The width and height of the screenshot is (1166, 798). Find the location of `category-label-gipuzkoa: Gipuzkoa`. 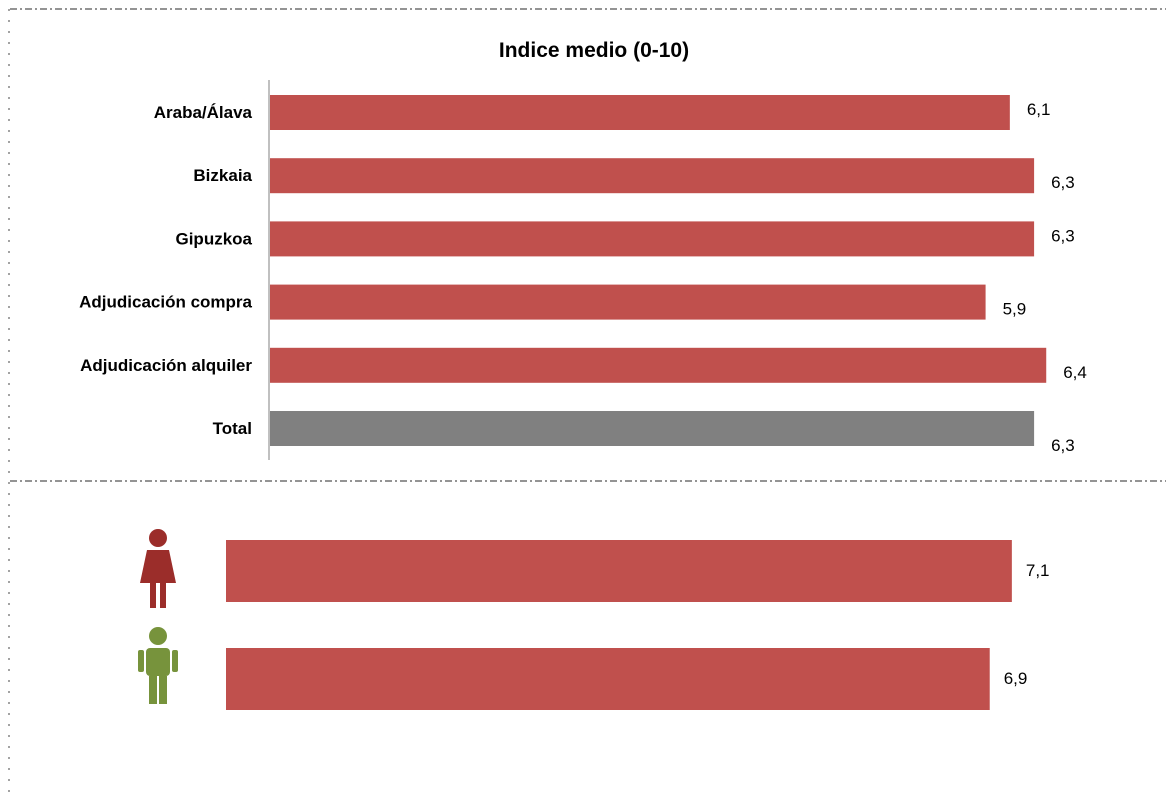

category-label-gipuzkoa: Gipuzkoa is located at coordinates (213, 238).